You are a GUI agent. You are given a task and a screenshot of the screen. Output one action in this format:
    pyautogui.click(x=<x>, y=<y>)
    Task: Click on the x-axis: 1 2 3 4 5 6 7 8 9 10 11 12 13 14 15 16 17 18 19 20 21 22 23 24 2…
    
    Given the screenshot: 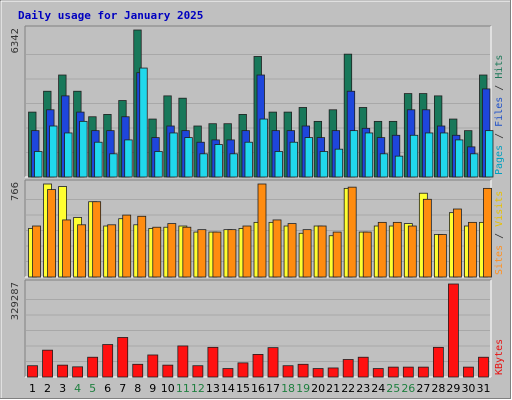 What is the action you would take?
    pyautogui.click(x=259, y=388)
    